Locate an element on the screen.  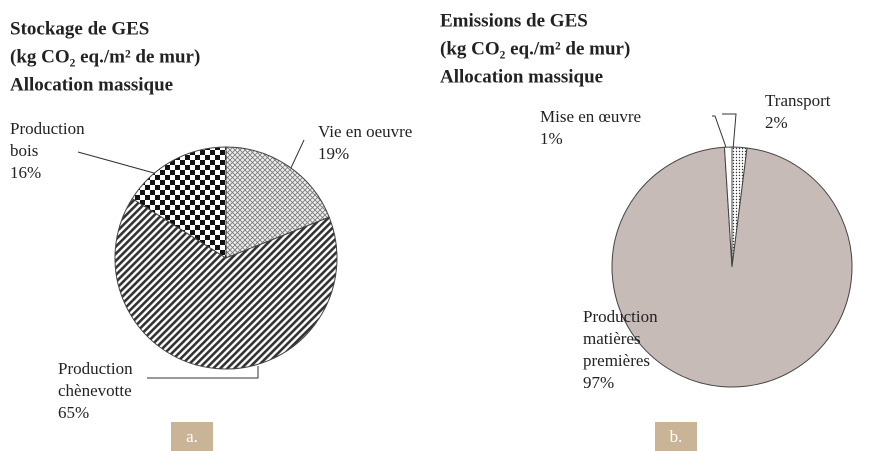
slice-label: Mise en œuvre is located at coordinates (590, 116).